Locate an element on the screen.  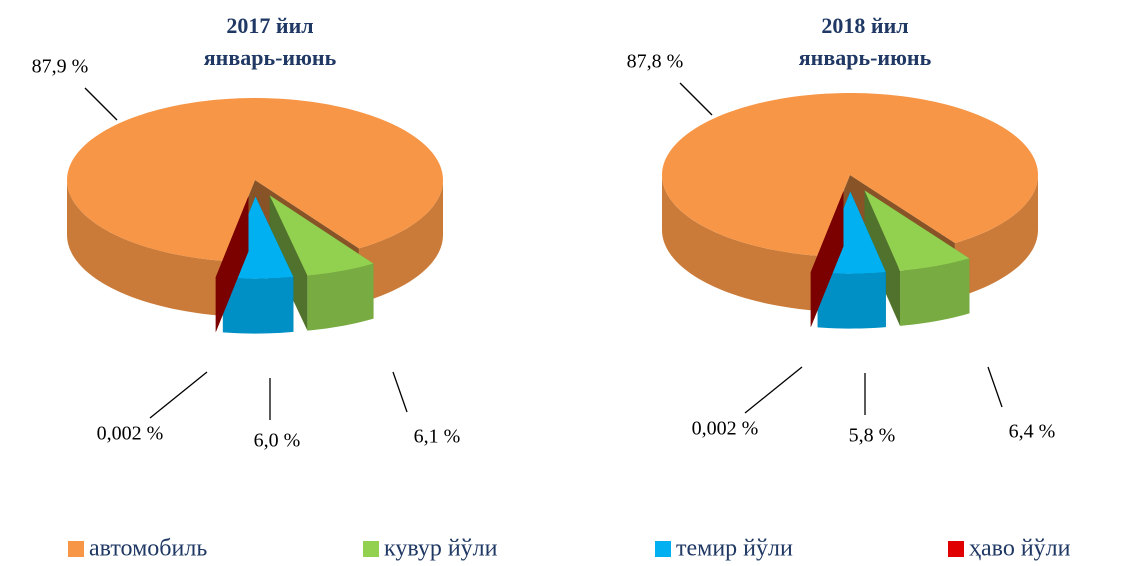
value-label: 87,8 % is located at coordinates (655, 62).